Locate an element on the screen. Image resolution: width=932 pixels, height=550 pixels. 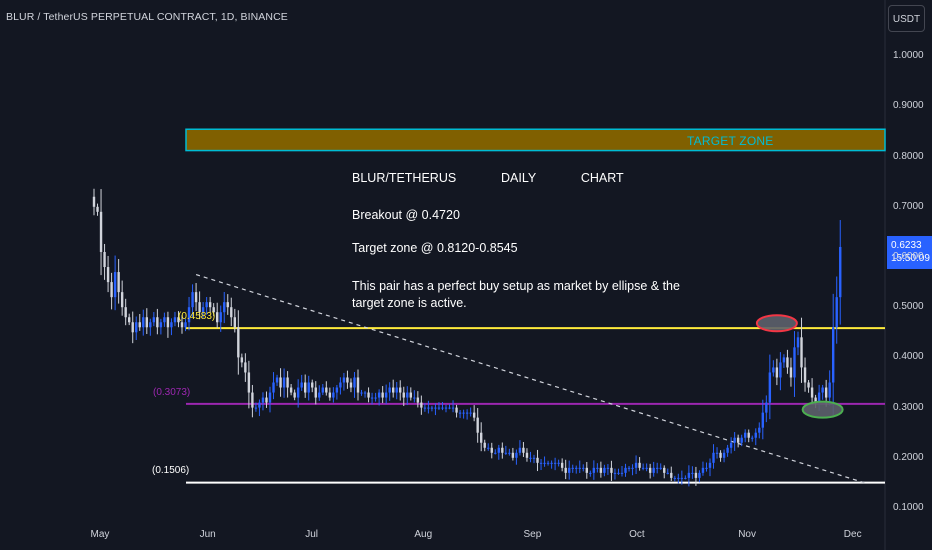
x-tick-label: Nov is located at coordinates (747, 534).